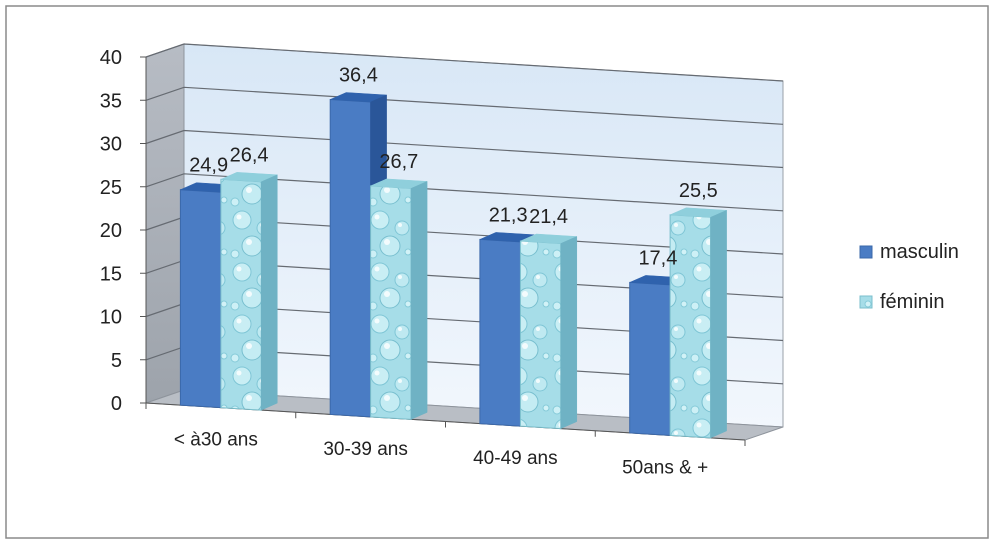 This screenshot has height=544, width=994. Describe the element at coordinates (111, 188) in the screenshot. I see `y-tick-label: 25` at that location.